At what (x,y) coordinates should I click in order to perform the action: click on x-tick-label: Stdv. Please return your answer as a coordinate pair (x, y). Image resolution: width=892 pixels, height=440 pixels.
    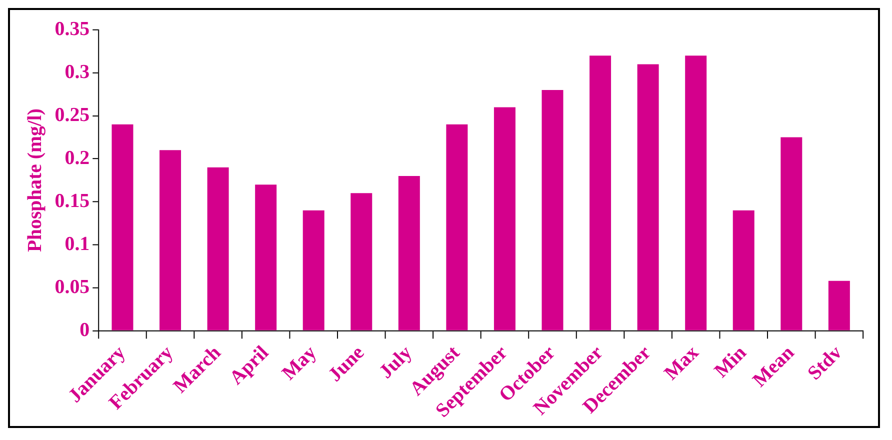
    Looking at the image, I should click on (824, 363).